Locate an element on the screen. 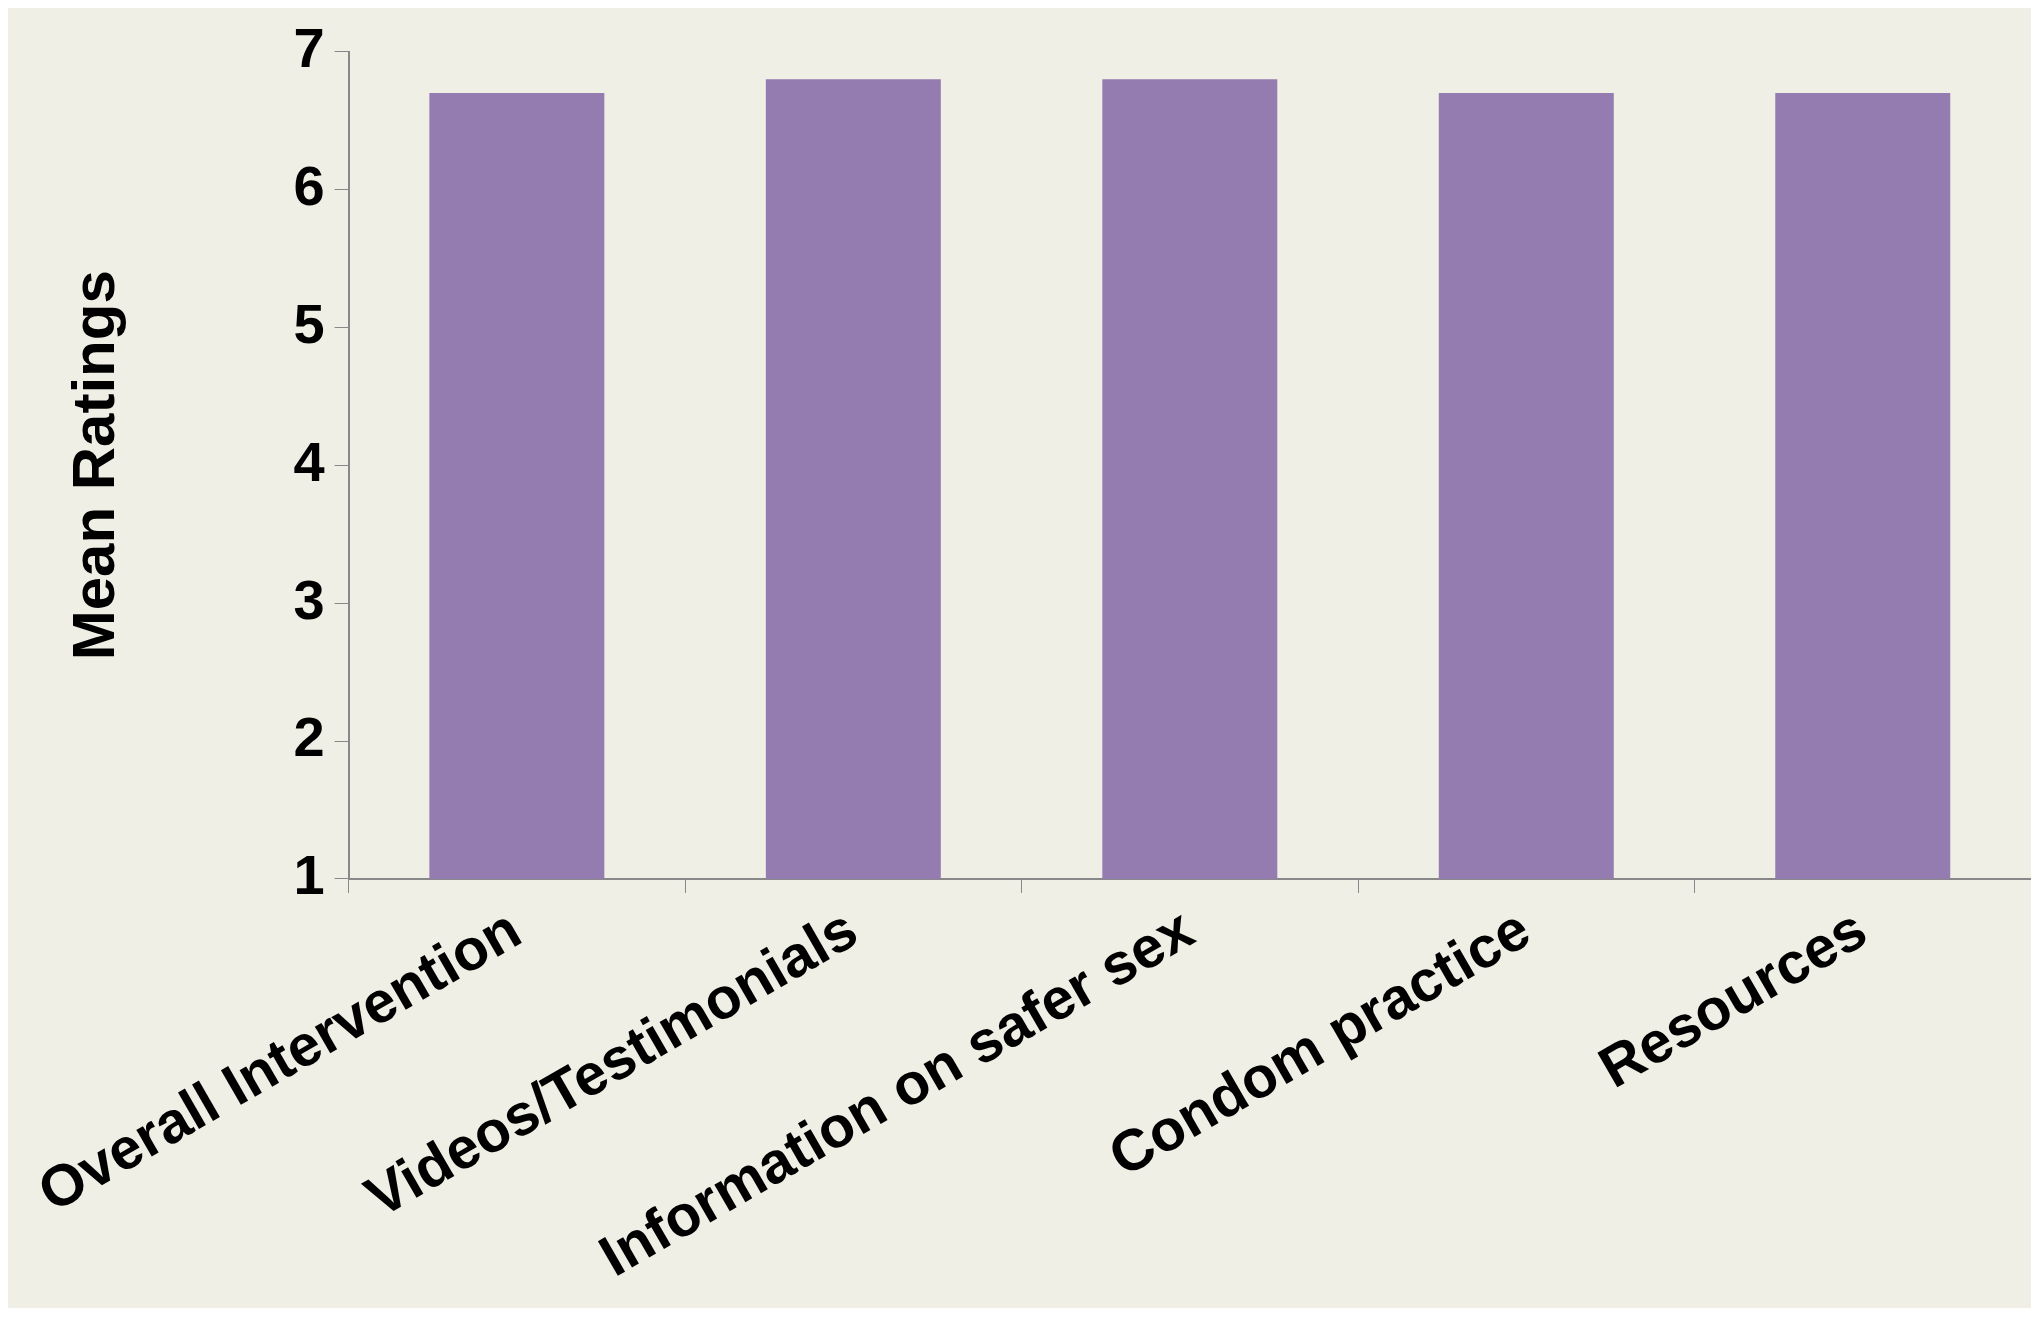 The height and width of the screenshot is (1318, 2039). y-tick-label: 5 is located at coordinates (309, 323).